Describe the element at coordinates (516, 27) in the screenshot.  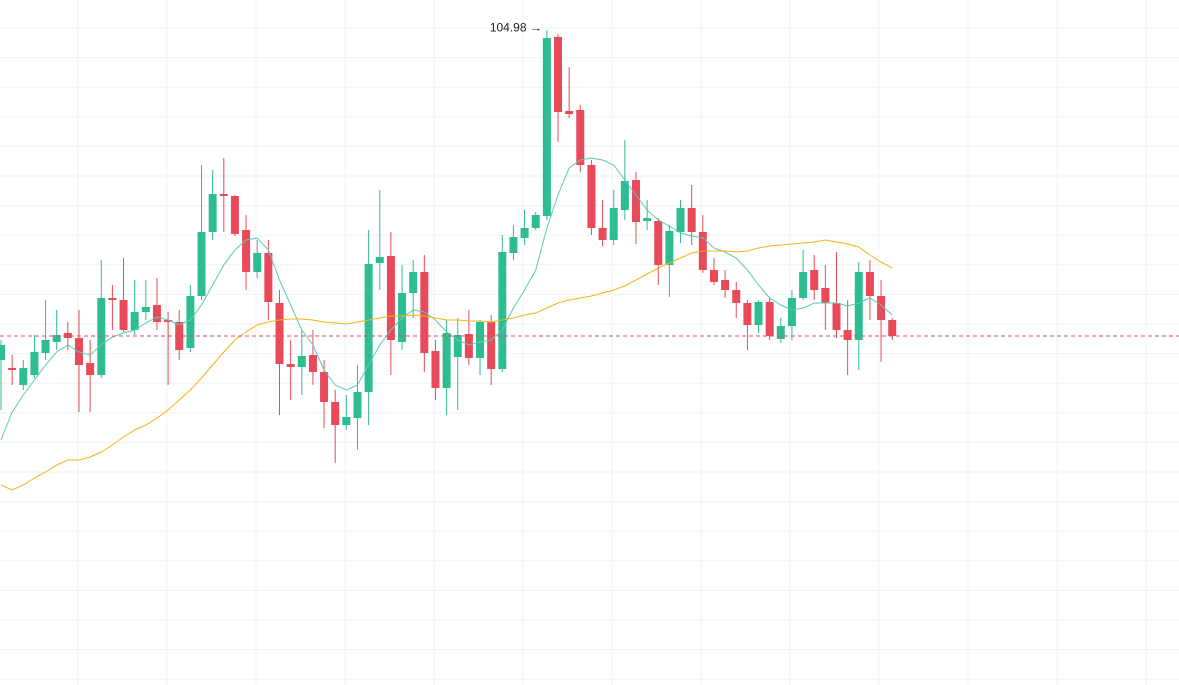
I see `max-annotation: 104.98 →` at that location.